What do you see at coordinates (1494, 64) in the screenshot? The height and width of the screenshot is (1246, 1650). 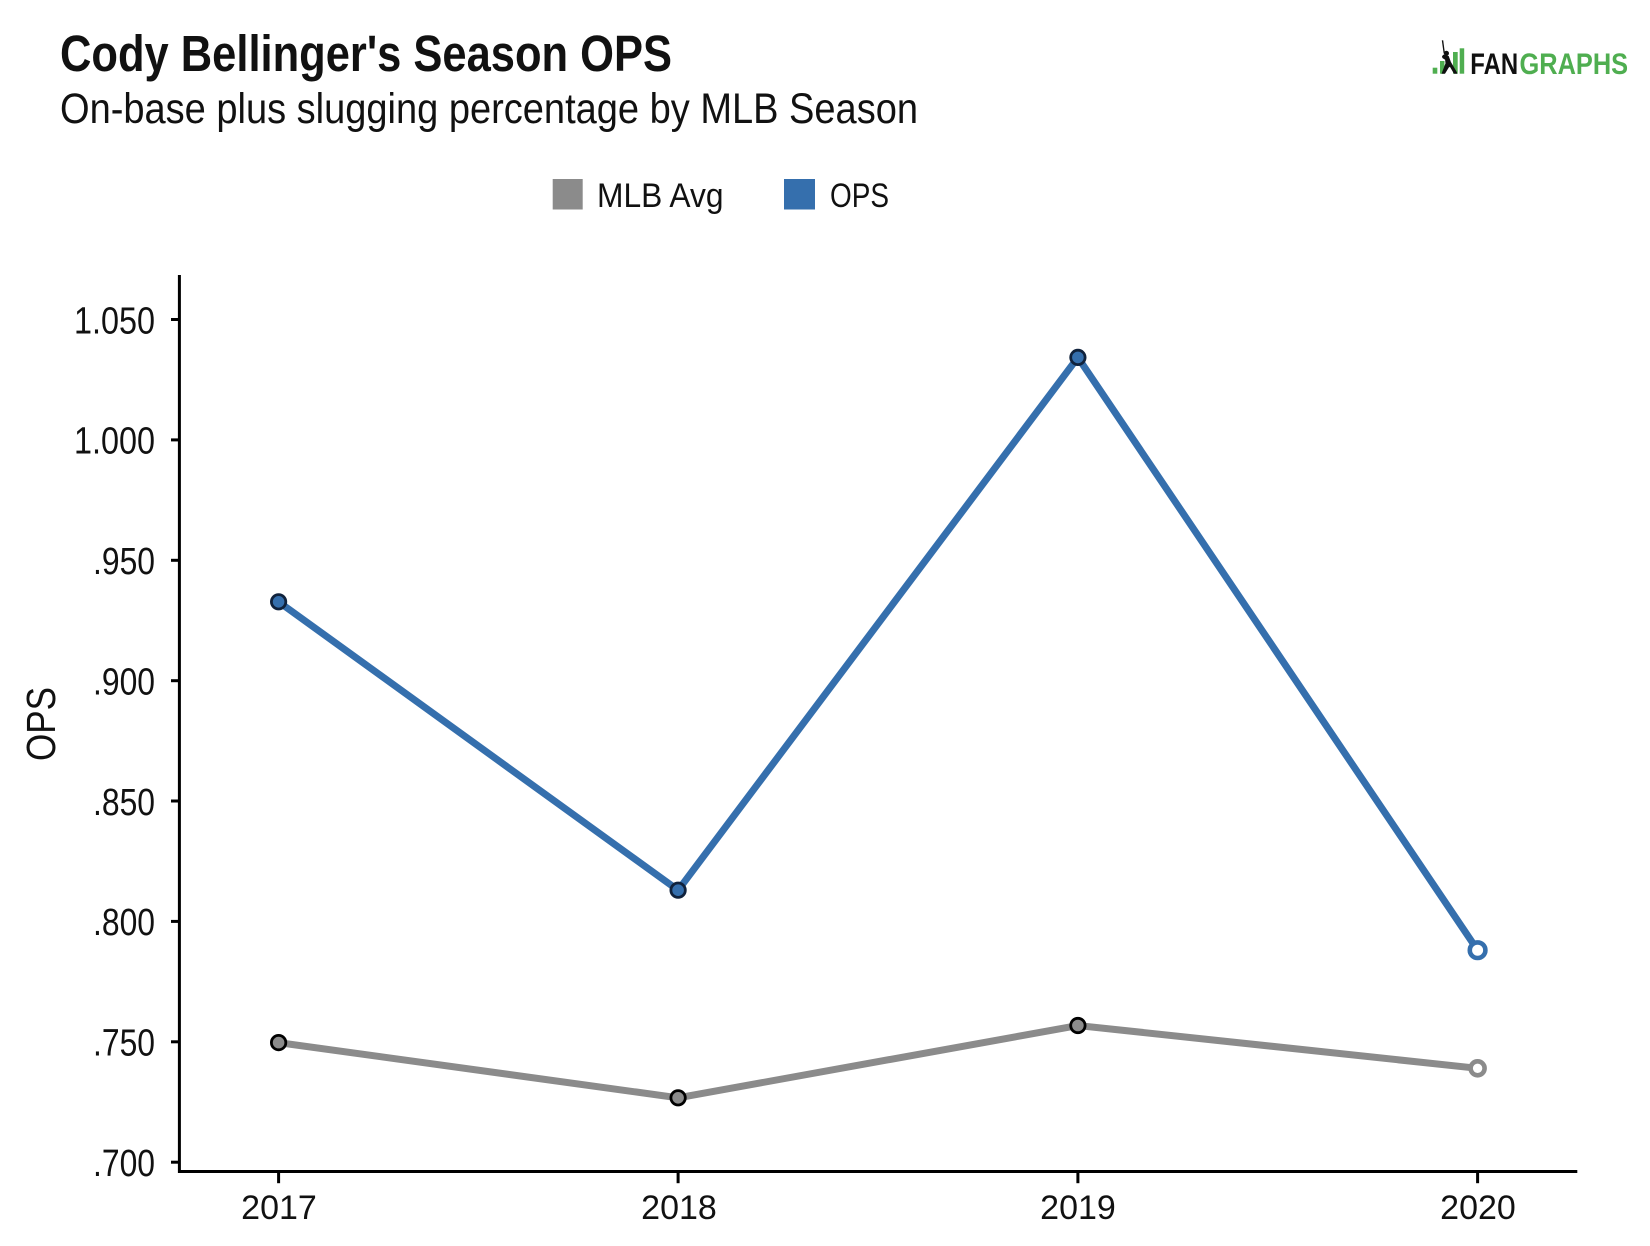 I see `svg-text: FAN` at bounding box center [1494, 64].